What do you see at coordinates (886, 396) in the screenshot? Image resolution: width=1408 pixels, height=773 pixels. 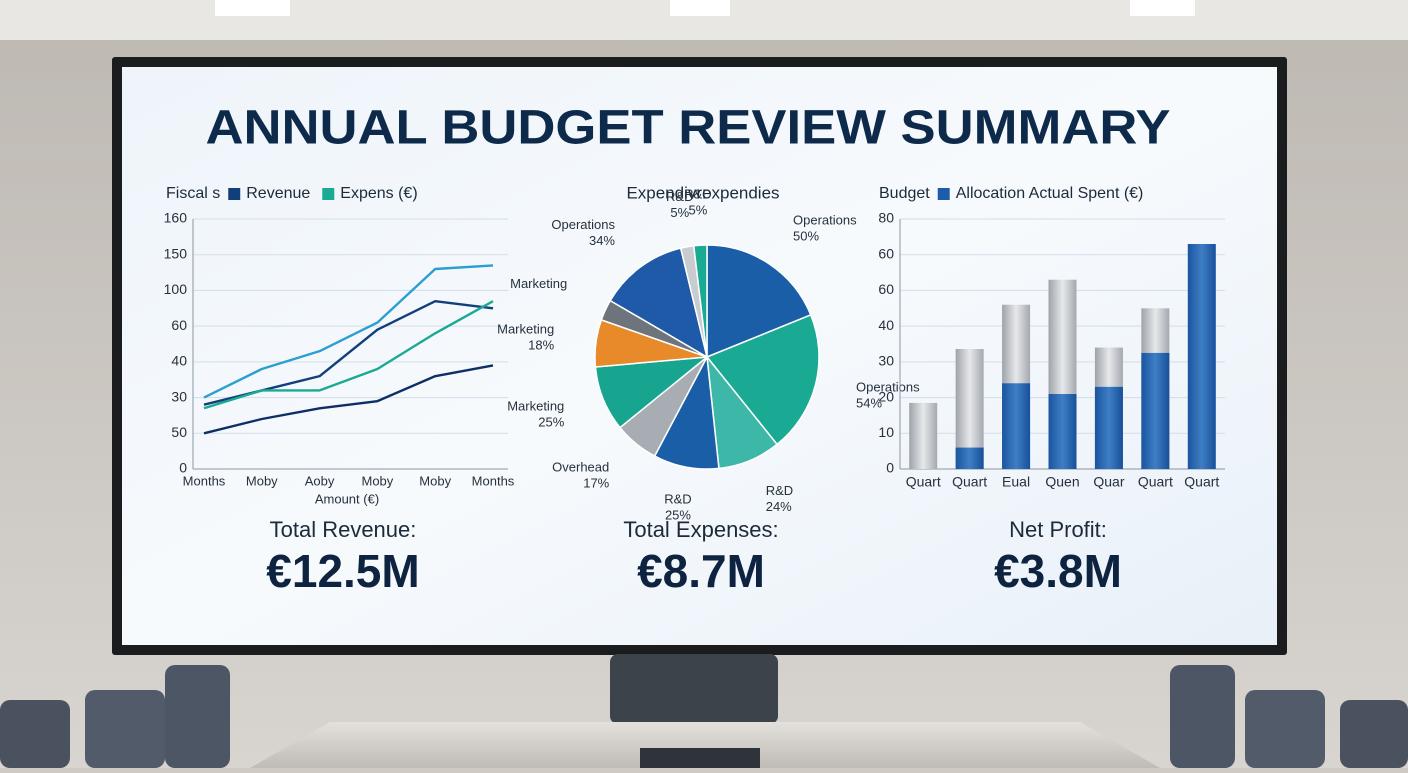 I see `y-tick-label: 20` at bounding box center [886, 396].